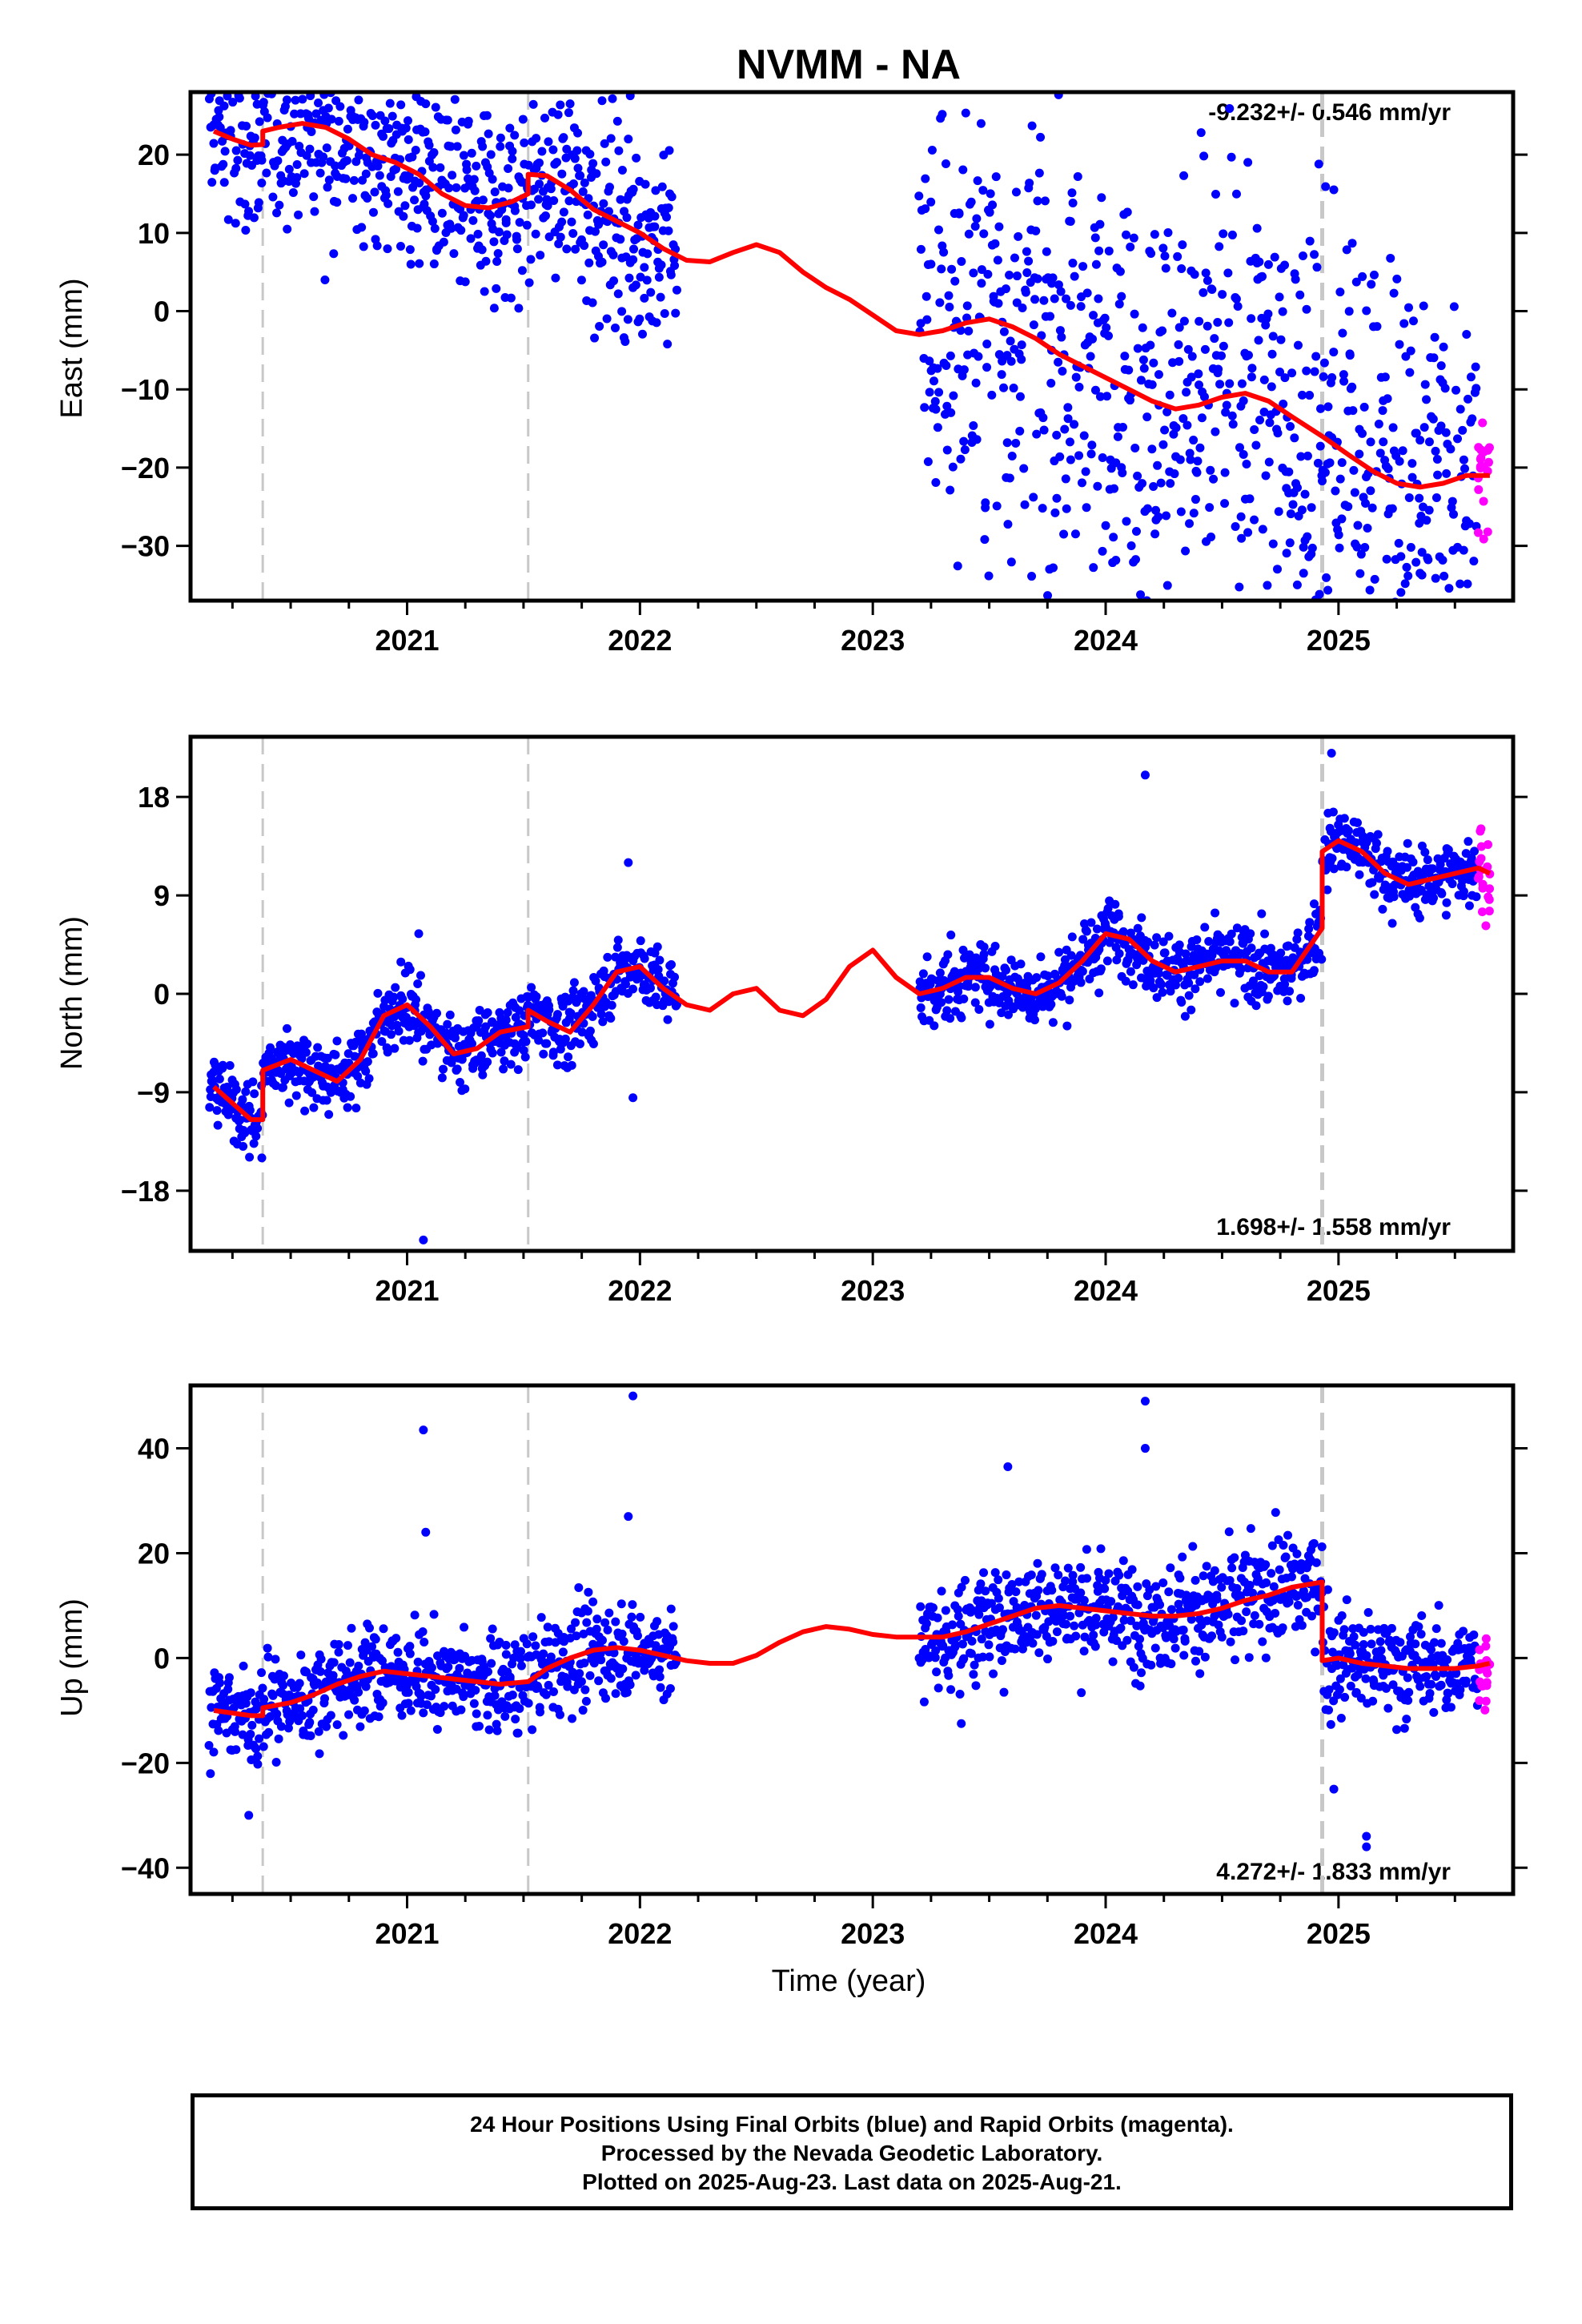  I want to click on y-tick-label: 9, so click(162, 895).